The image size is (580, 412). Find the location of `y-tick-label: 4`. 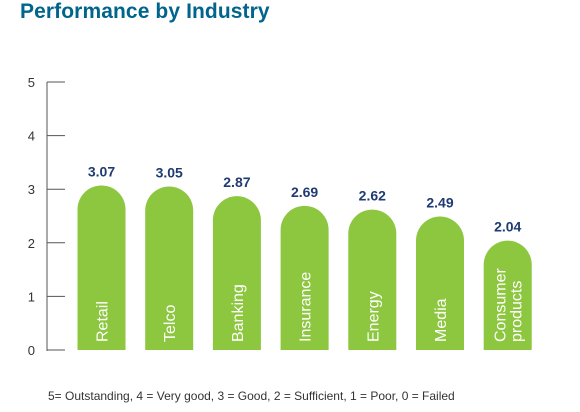

y-tick-label: 4 is located at coordinates (31, 136).